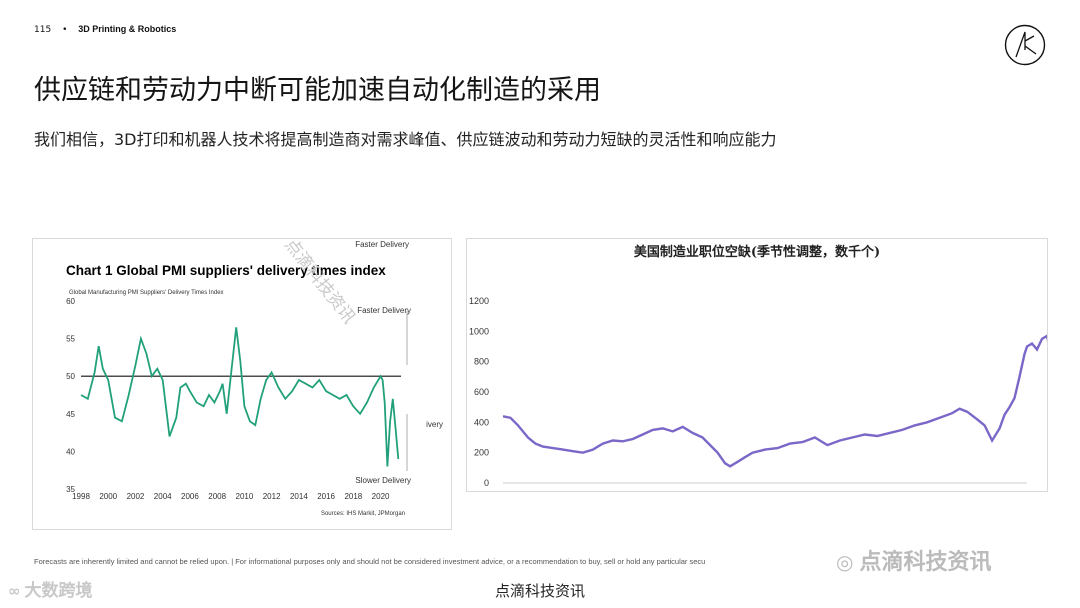 The height and width of the screenshot is (608, 1080). I want to click on watermark-left: ∞ 大数跨境, so click(50, 588).